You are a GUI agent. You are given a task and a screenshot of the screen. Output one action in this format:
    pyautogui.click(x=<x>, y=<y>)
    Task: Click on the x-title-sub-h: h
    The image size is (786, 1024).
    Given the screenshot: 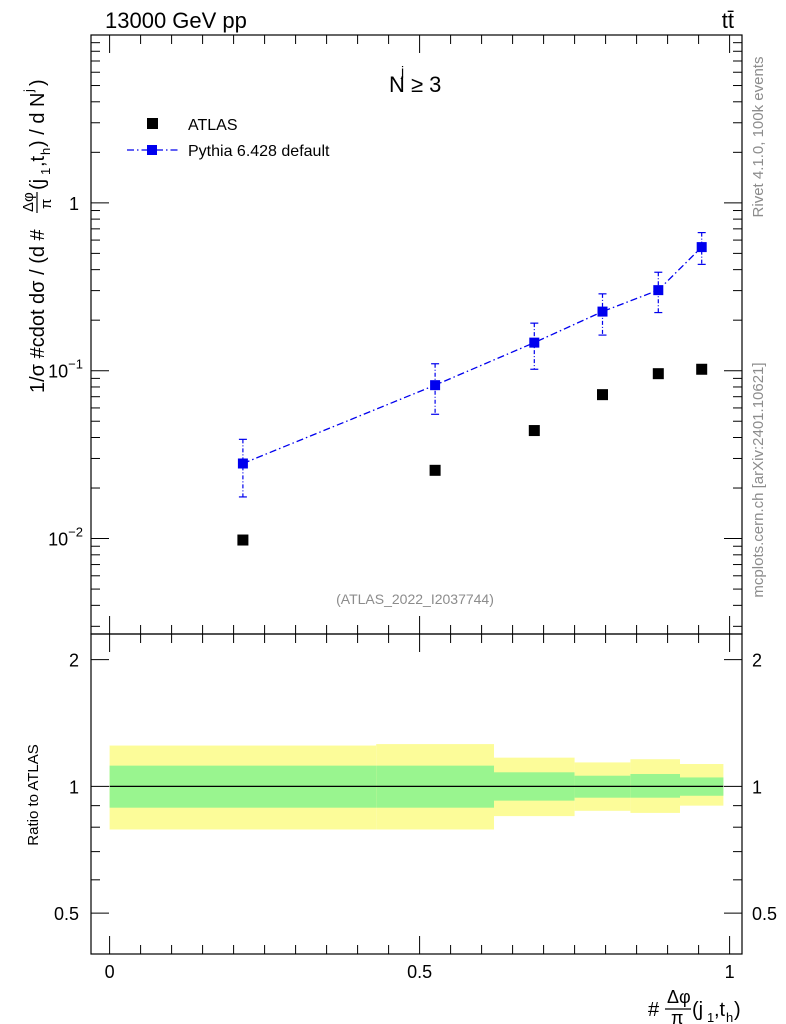 What is the action you would take?
    pyautogui.click(x=729, y=1017)
    